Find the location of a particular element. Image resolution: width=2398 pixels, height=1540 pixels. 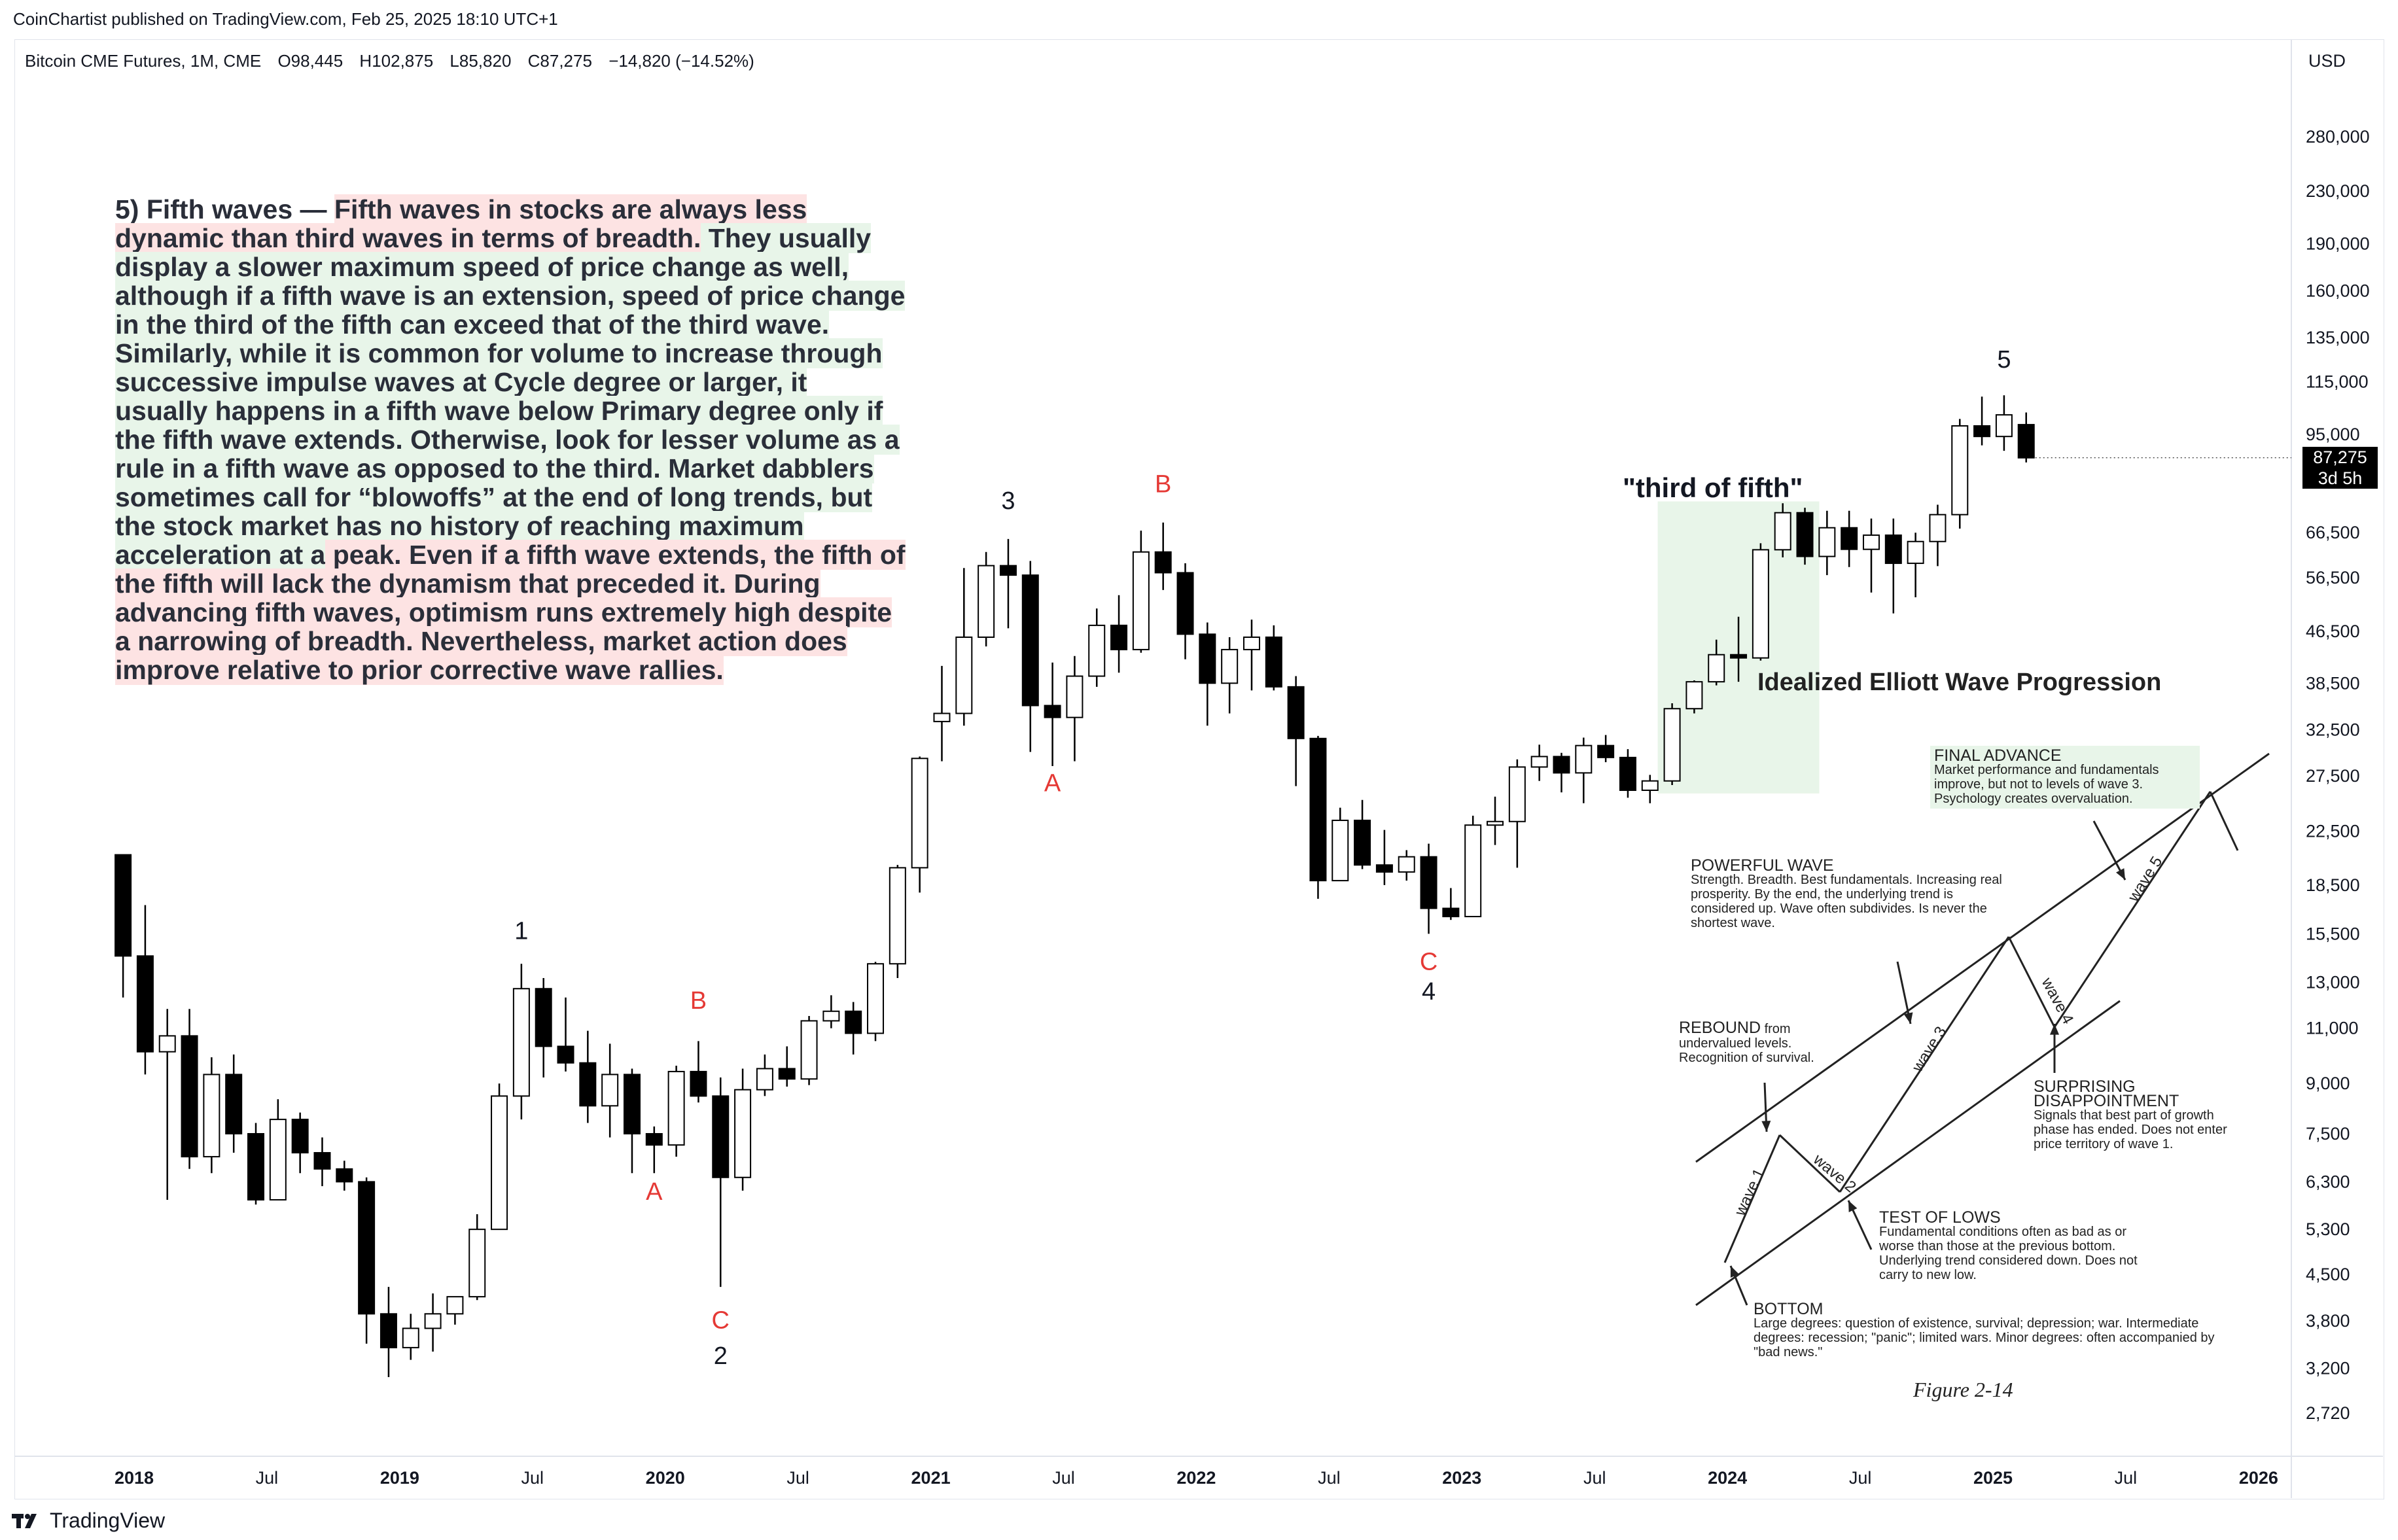

symbol-name: Bitcoin CME Futures, 1M, CME is located at coordinates (143, 61).